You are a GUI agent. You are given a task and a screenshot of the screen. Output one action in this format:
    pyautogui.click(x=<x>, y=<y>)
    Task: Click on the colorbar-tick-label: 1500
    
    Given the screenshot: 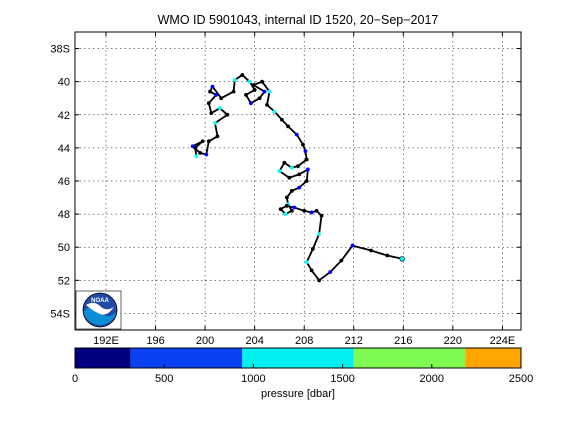 What is the action you would take?
    pyautogui.click(x=342, y=379)
    